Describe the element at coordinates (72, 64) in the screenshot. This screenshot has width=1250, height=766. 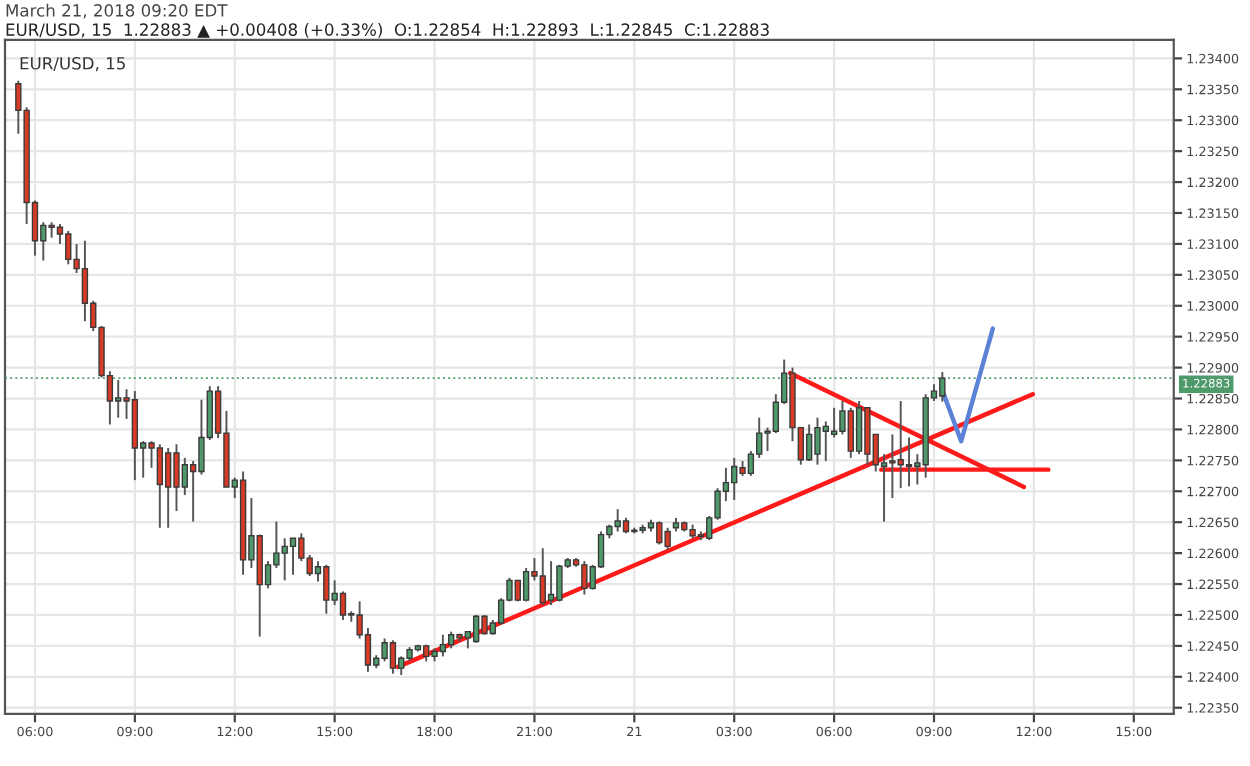
I see `annotation: EUR/USD, 15` at that location.